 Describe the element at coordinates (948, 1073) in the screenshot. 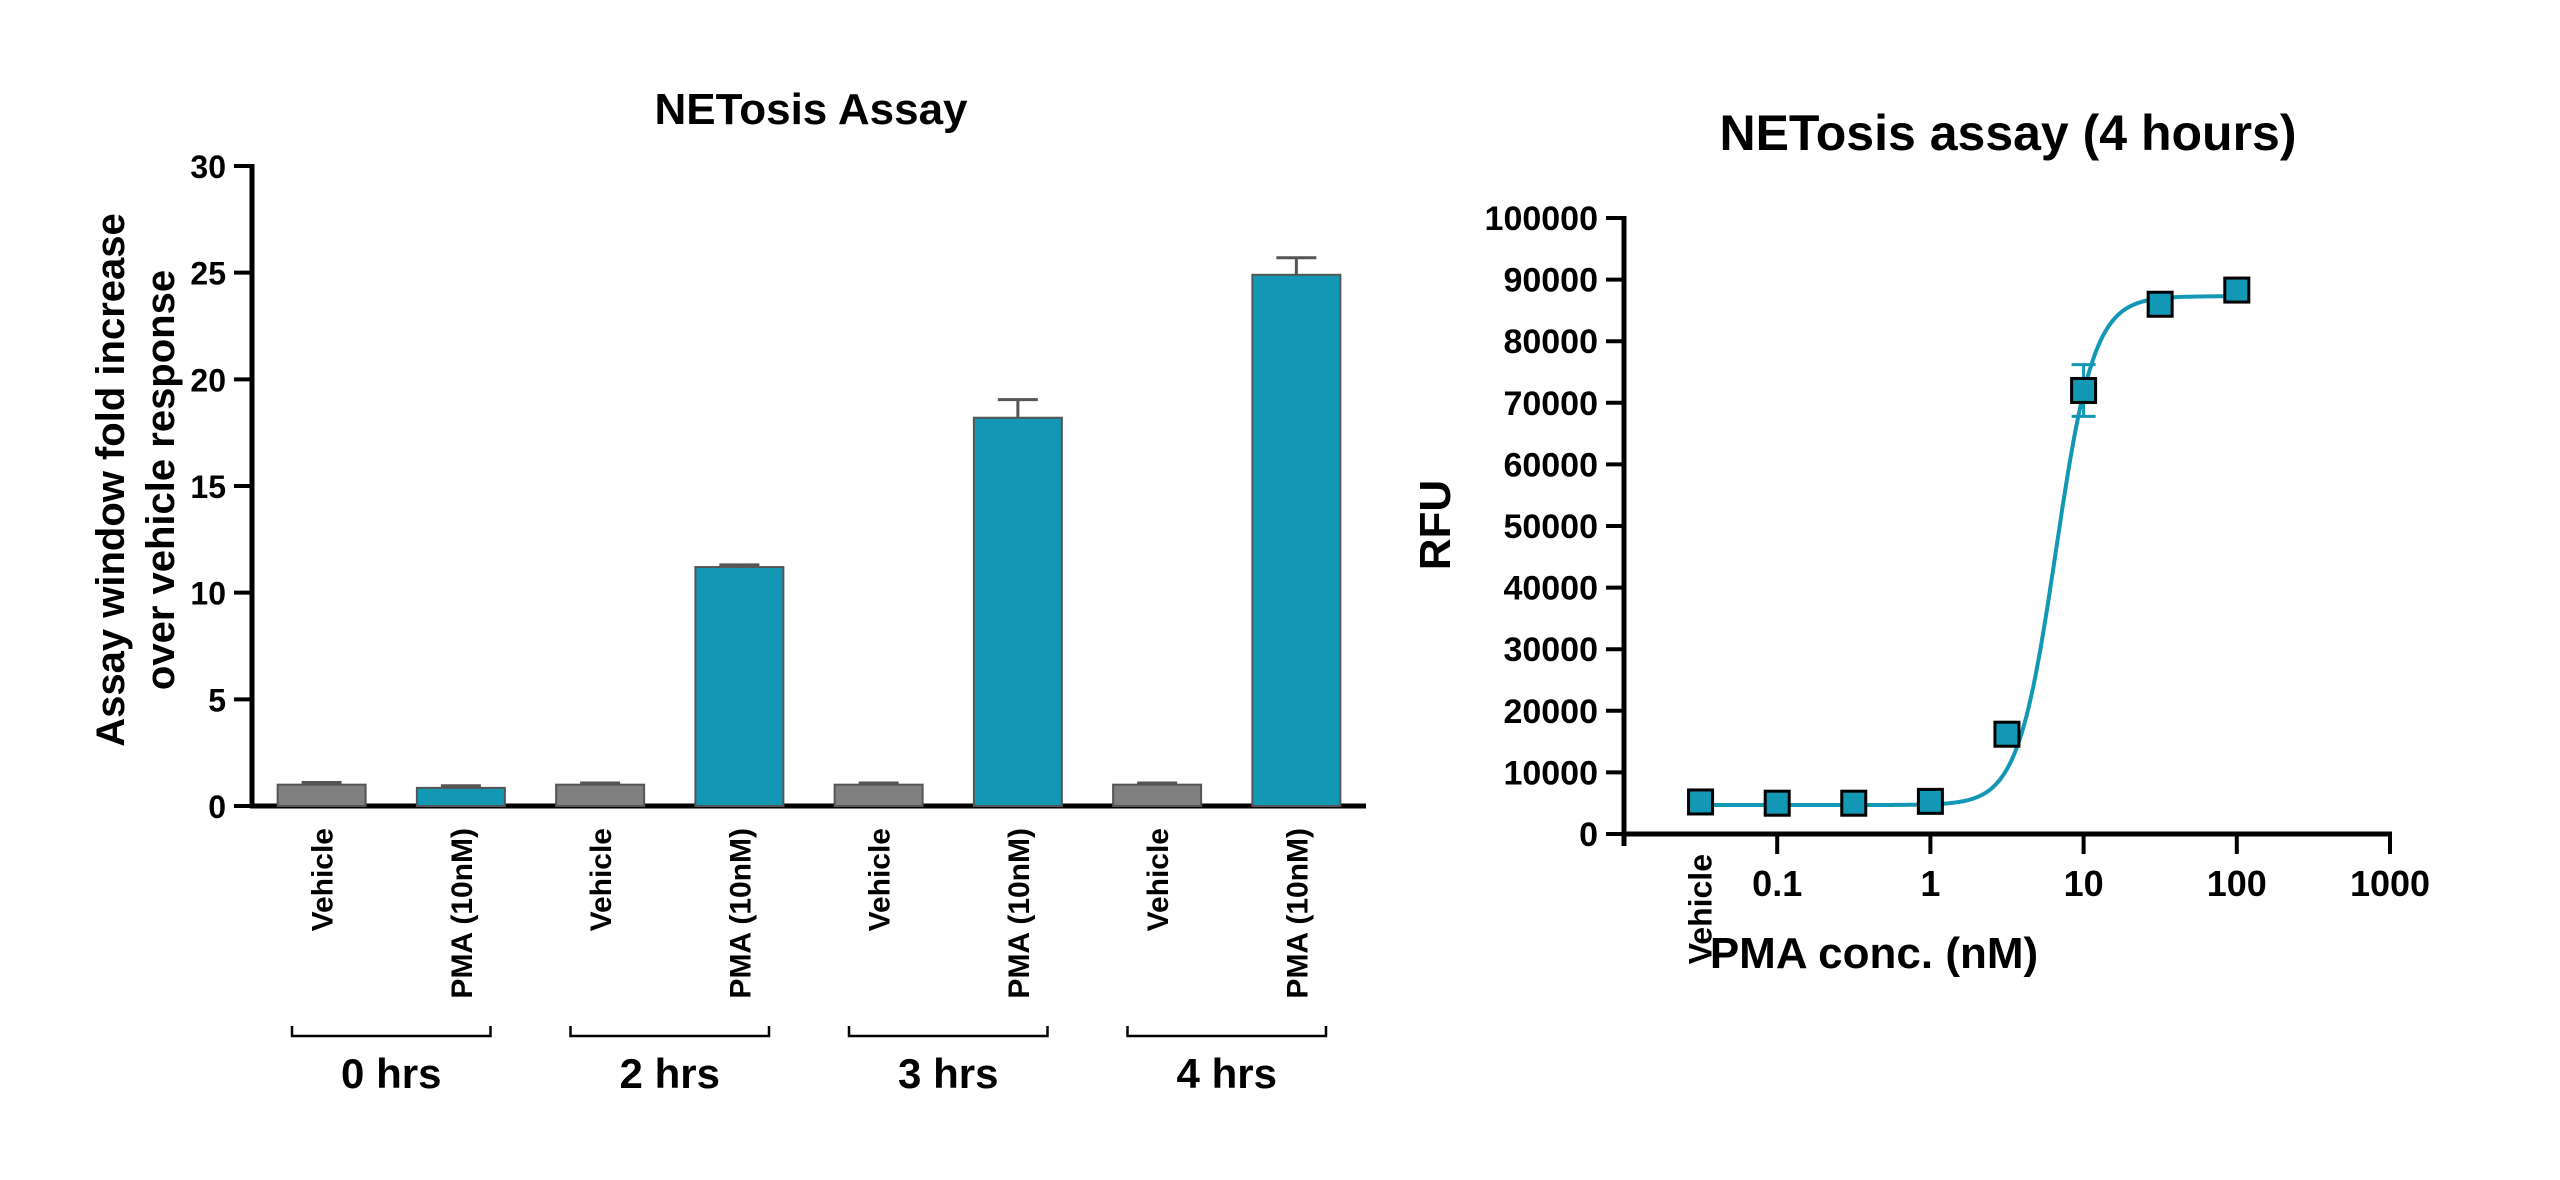

I see `group-label: 3 hrs` at that location.